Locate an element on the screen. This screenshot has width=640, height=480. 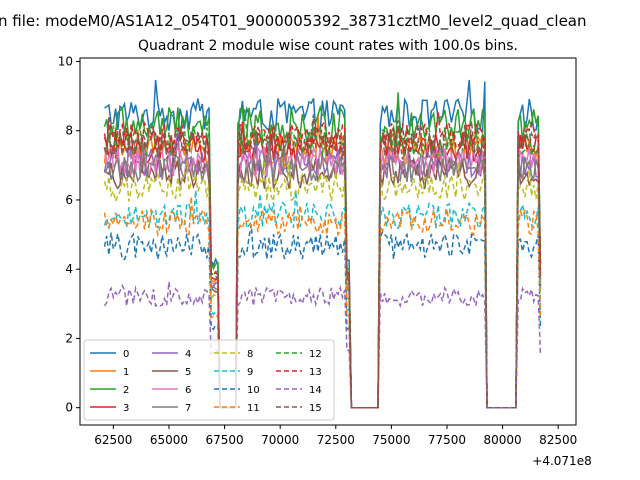
legend-label: 10 is located at coordinates (253, 390).